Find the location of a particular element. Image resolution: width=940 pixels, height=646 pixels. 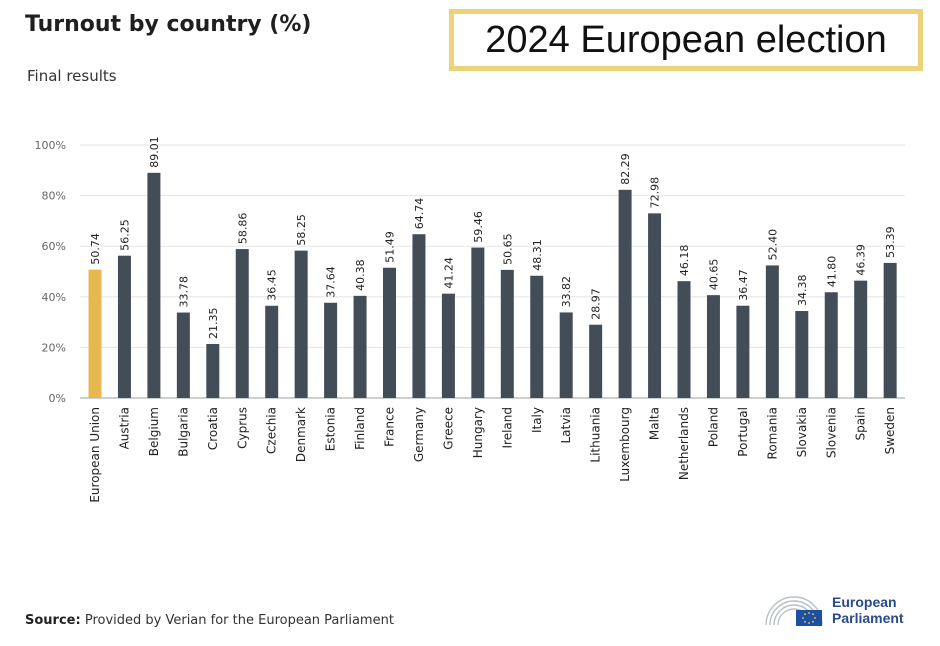

y-tick-label: 40% is located at coordinates (54, 297).